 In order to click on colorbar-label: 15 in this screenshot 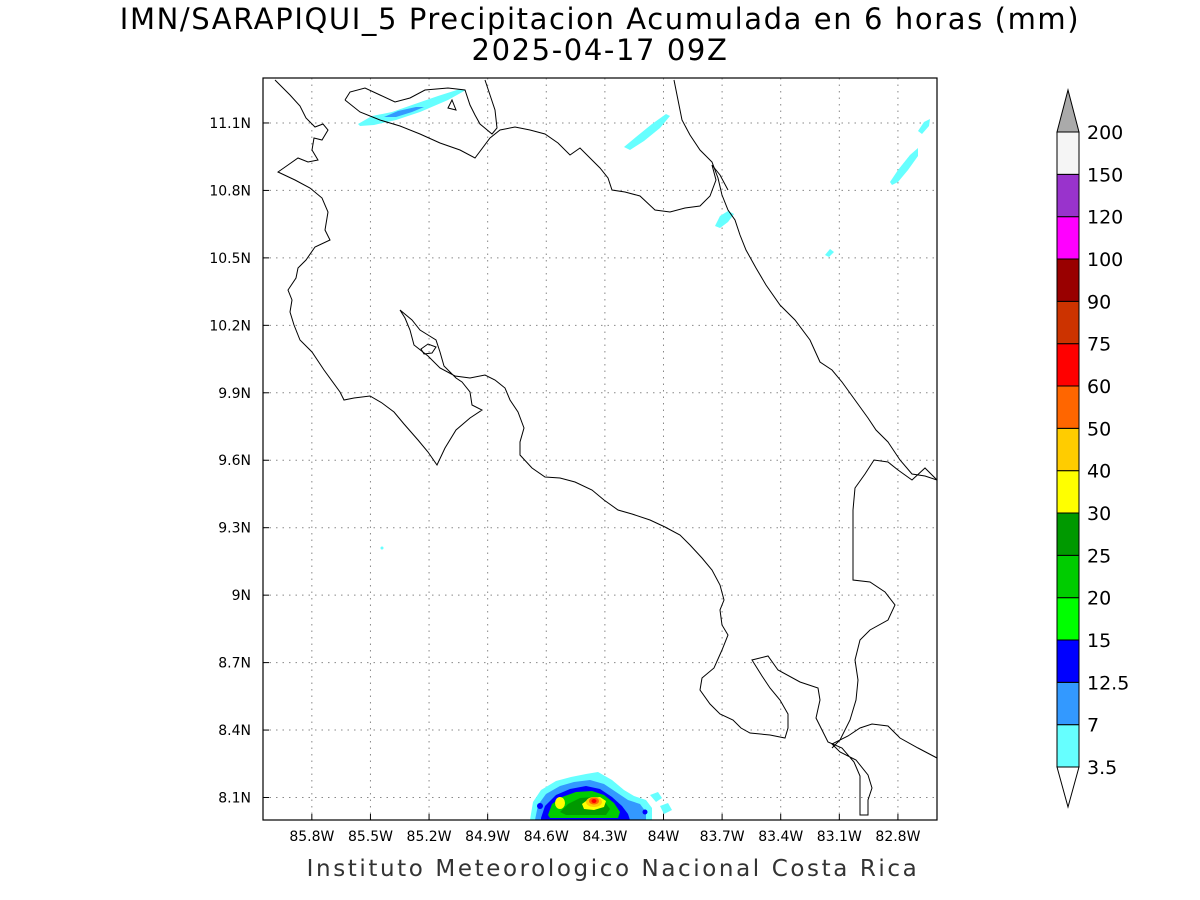, I will do `click(1099, 641)`.